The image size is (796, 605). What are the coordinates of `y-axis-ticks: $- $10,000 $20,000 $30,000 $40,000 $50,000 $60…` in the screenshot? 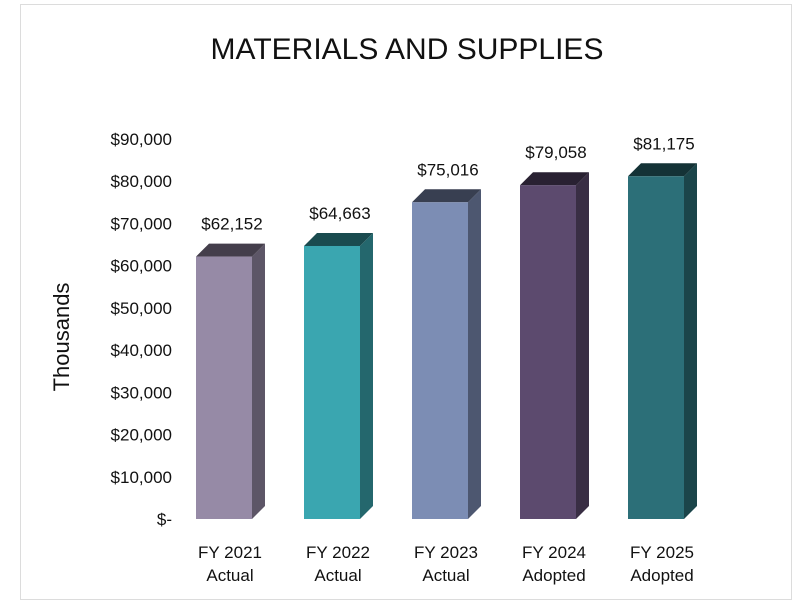 It's located at (141, 329).